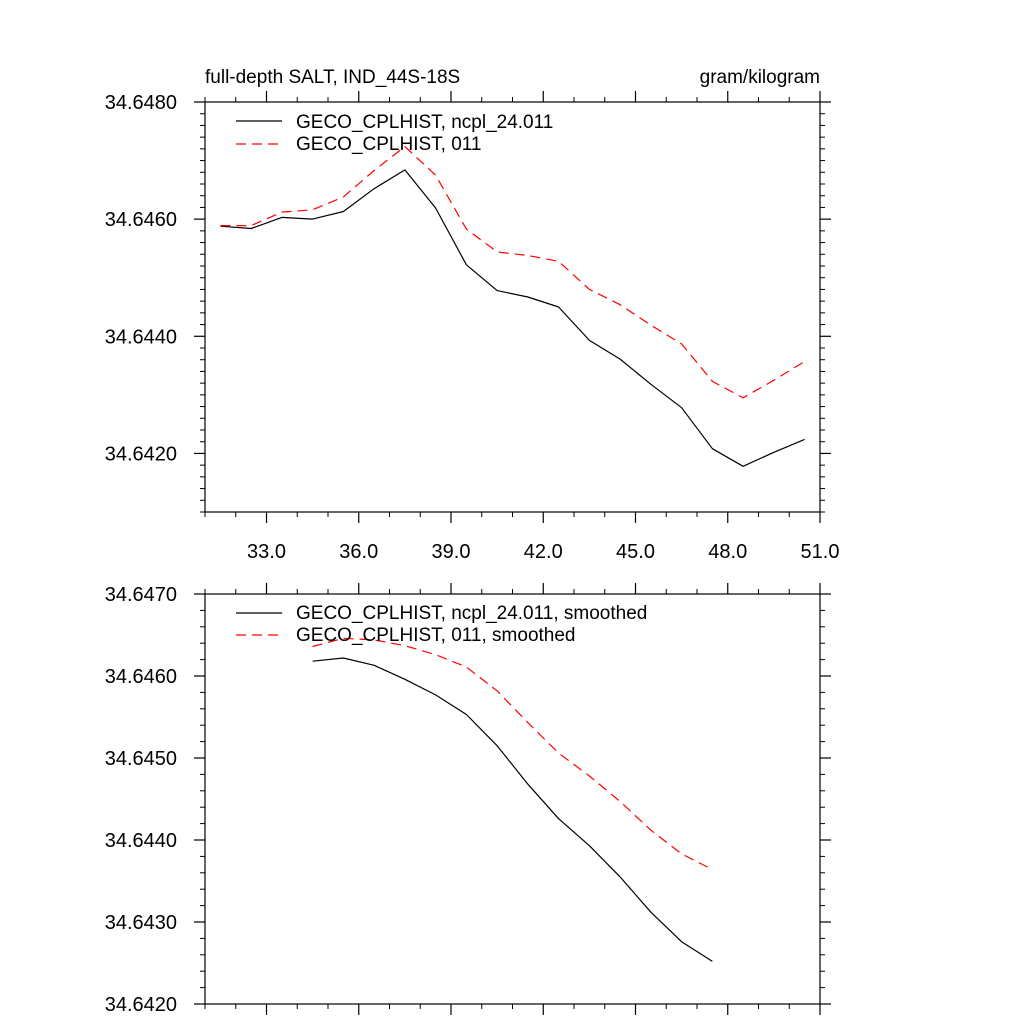 The image size is (1024, 1029). Describe the element at coordinates (332, 77) in the screenshot. I see `chart-title: full-depth SALT, IND_44S-18S` at that location.